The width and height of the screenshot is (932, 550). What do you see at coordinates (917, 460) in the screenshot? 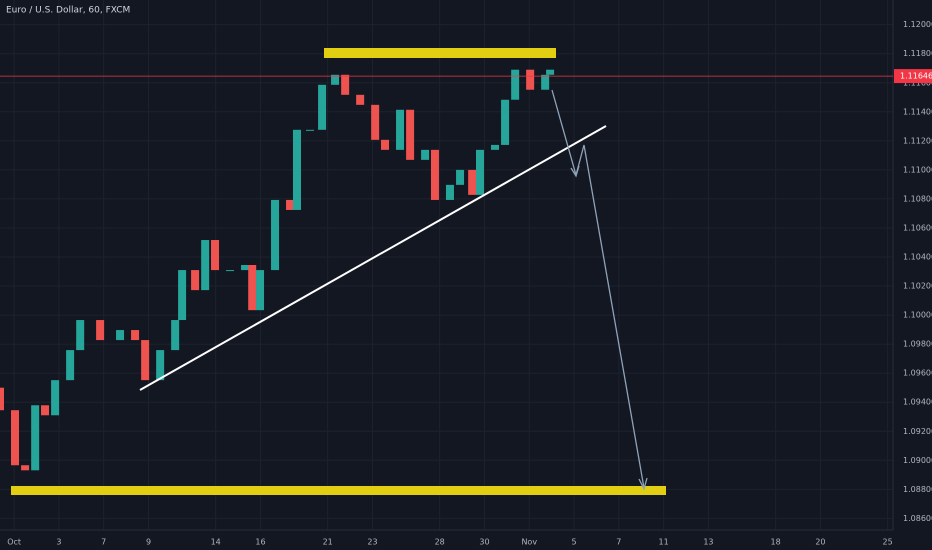
I see `y-tick-label: 1.09000` at bounding box center [917, 460].